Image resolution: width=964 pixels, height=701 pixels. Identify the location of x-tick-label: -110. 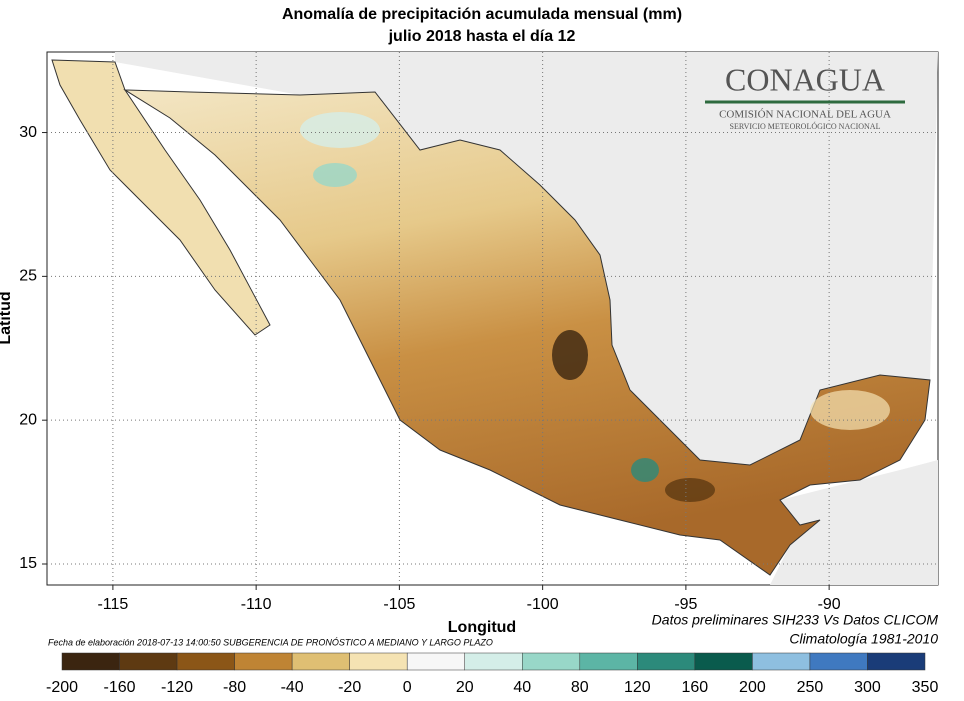
(256, 604).